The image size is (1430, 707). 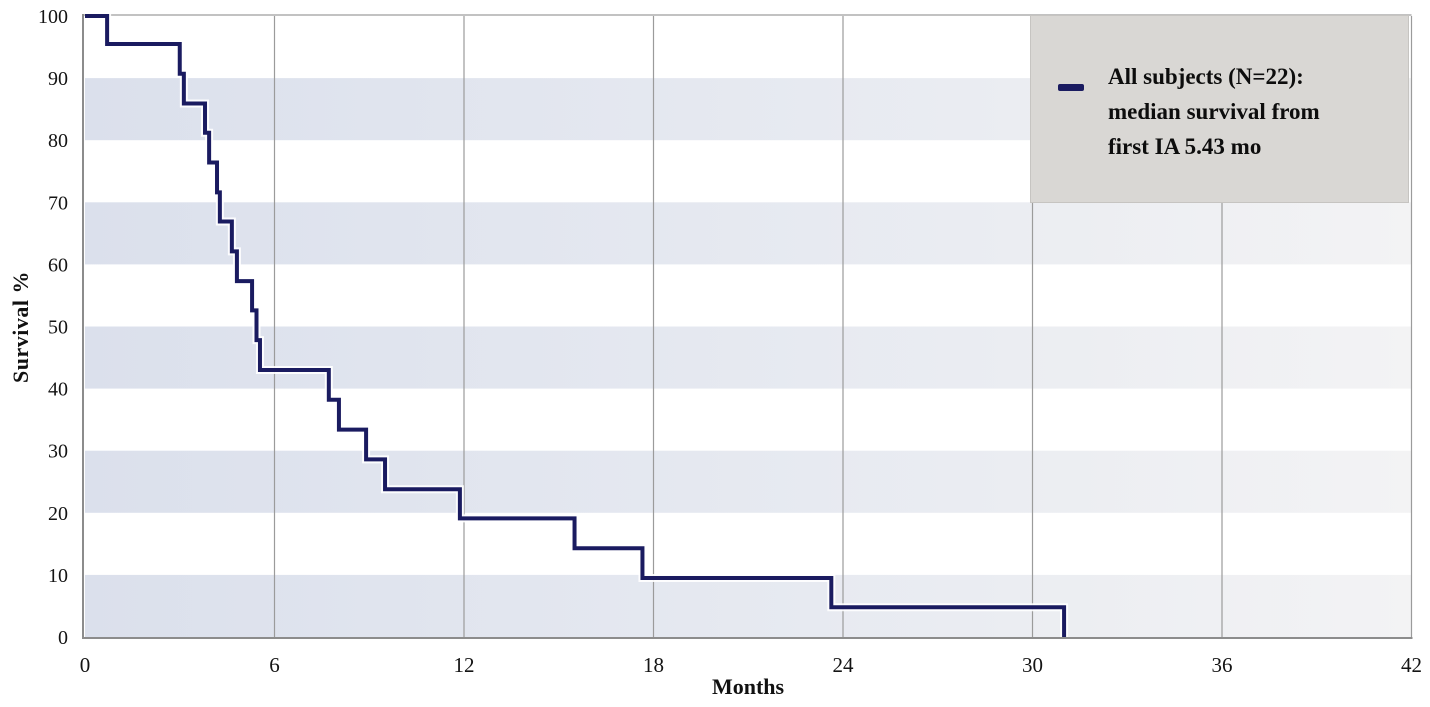 I want to click on x-tick-label: 0, so click(x=85, y=665).